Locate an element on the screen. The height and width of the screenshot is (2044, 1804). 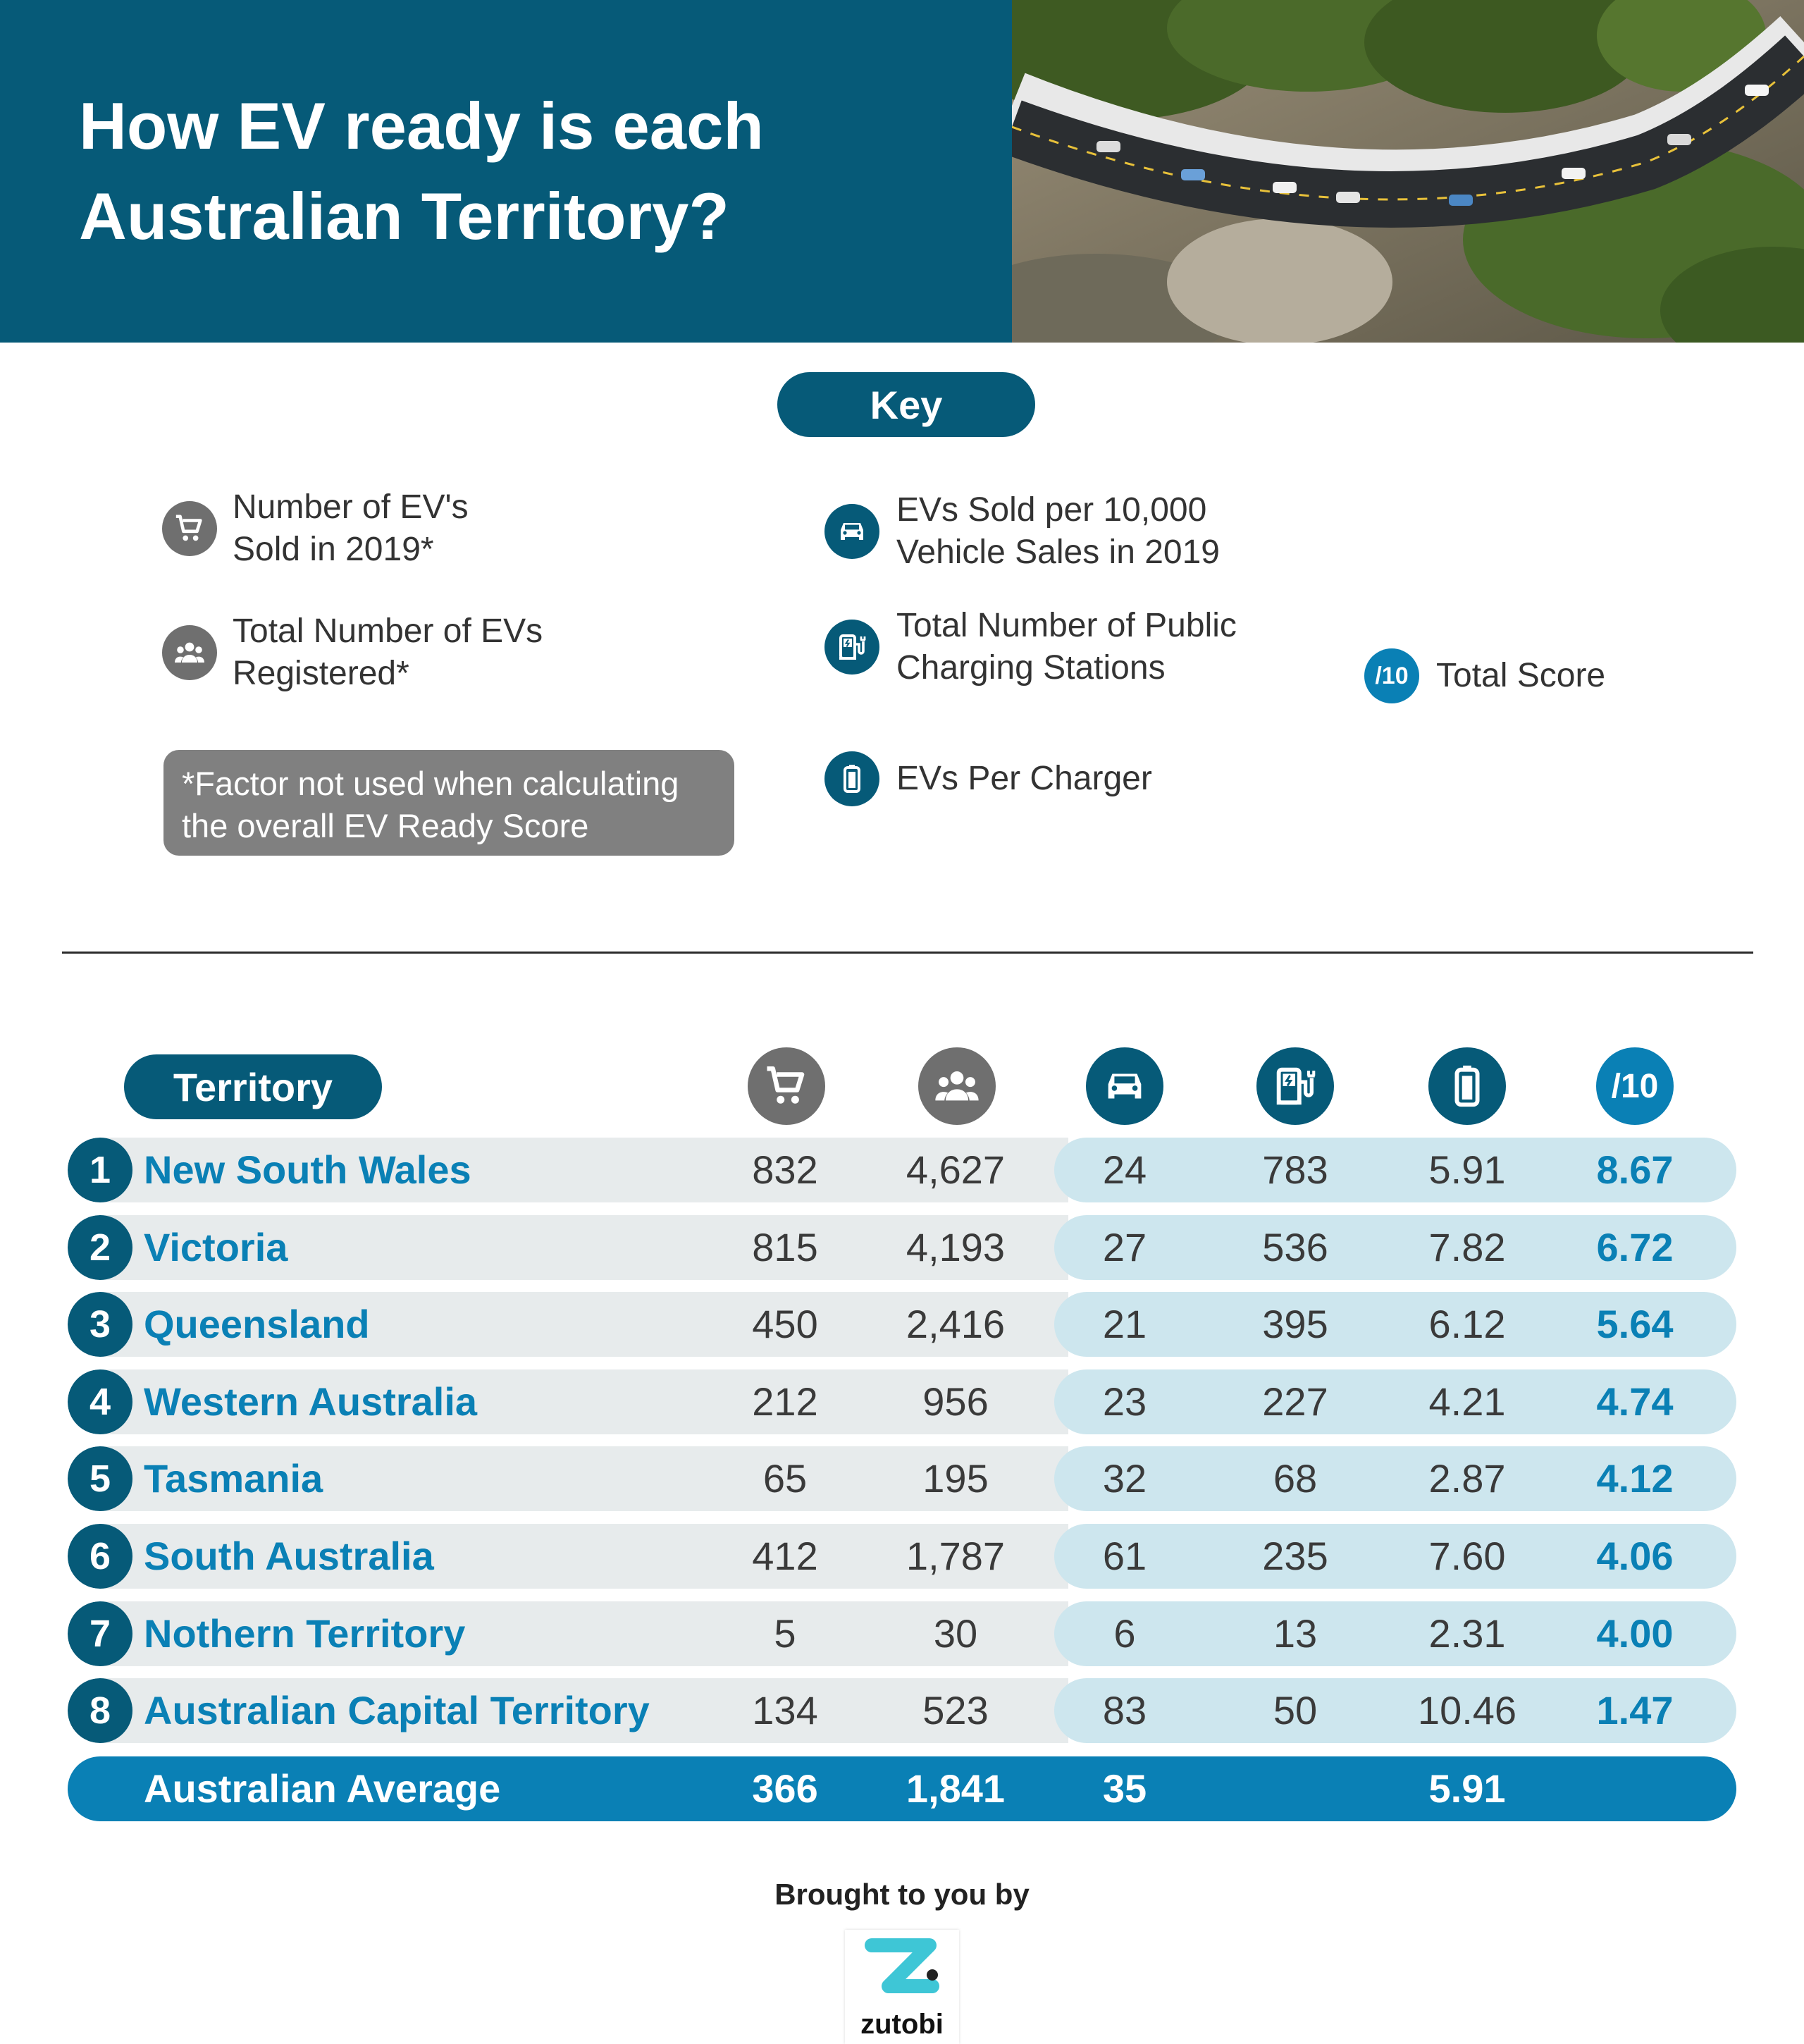
brought-to-you-by: Brought to you by is located at coordinates (902, 1895).